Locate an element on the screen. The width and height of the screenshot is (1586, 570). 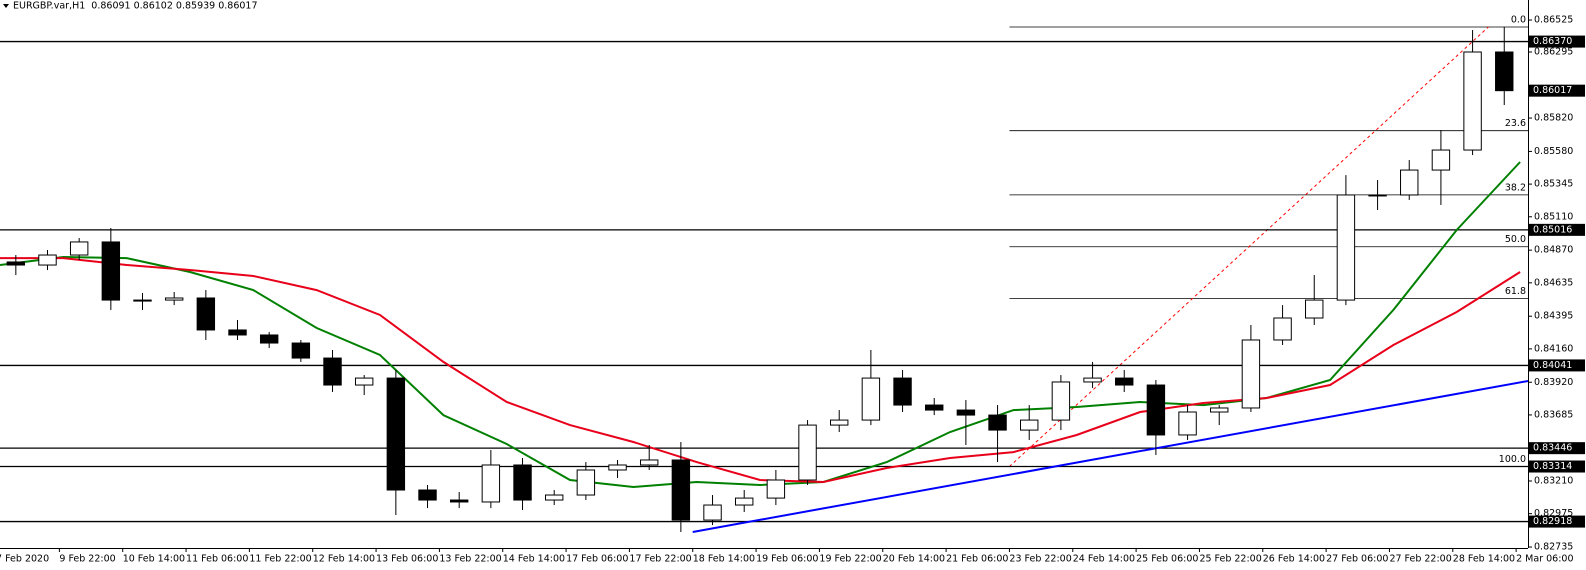
x-tick-label: 12 Feb 14:00 is located at coordinates (344, 559).